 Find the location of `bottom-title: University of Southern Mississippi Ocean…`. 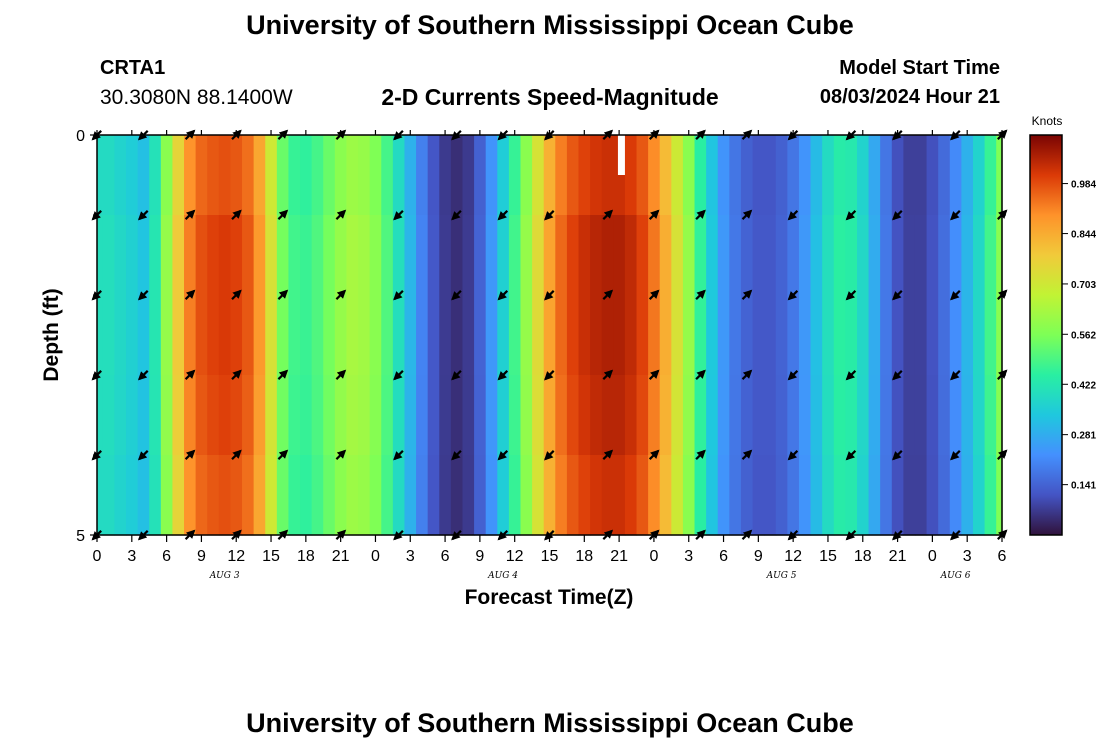

bottom-title: University of Southern Mississippi Ocean… is located at coordinates (550, 723).